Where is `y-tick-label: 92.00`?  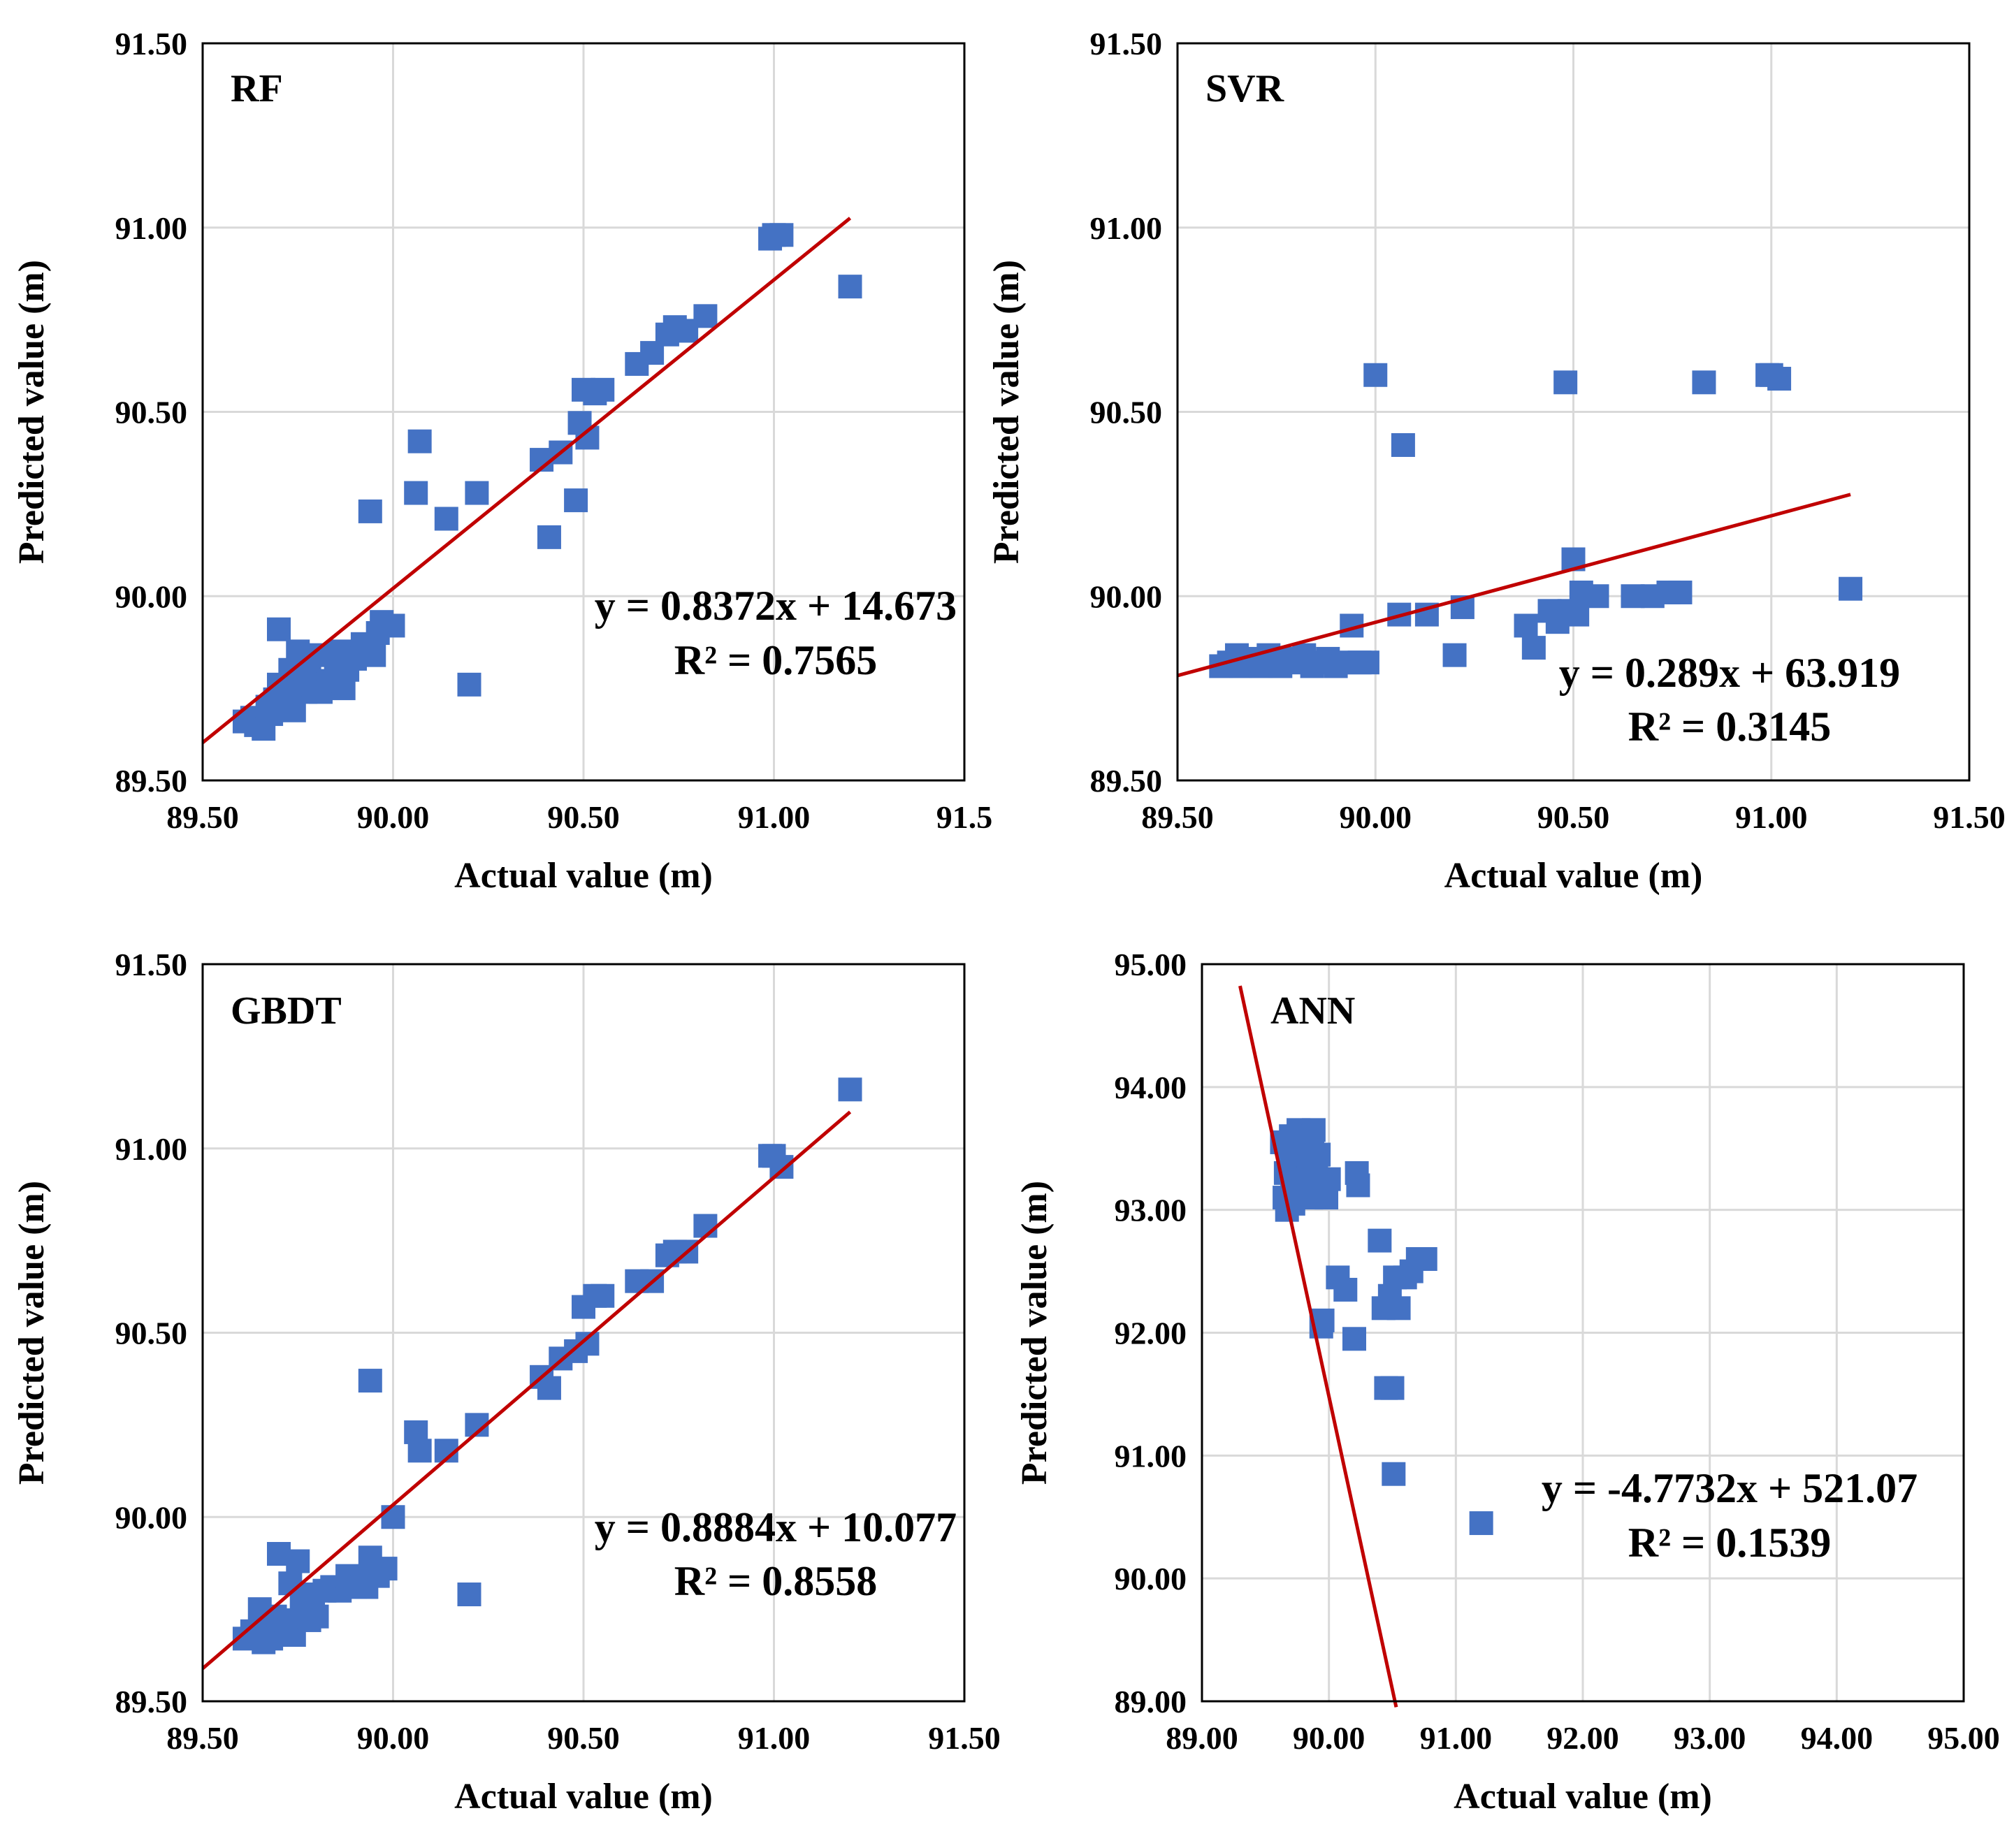
y-tick-label: 92.00 is located at coordinates (1151, 1333).